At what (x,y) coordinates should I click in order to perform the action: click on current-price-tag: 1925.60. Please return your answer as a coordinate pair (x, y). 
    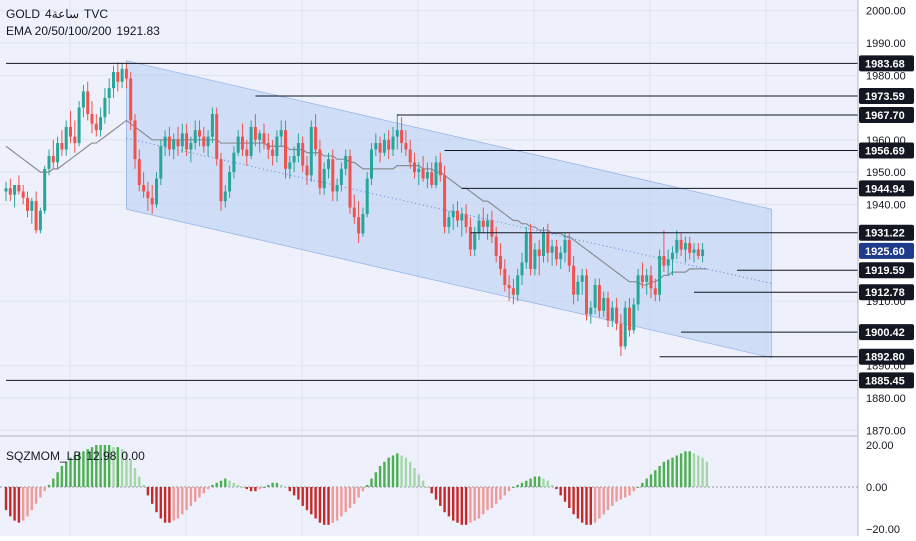
    Looking at the image, I should click on (886, 250).